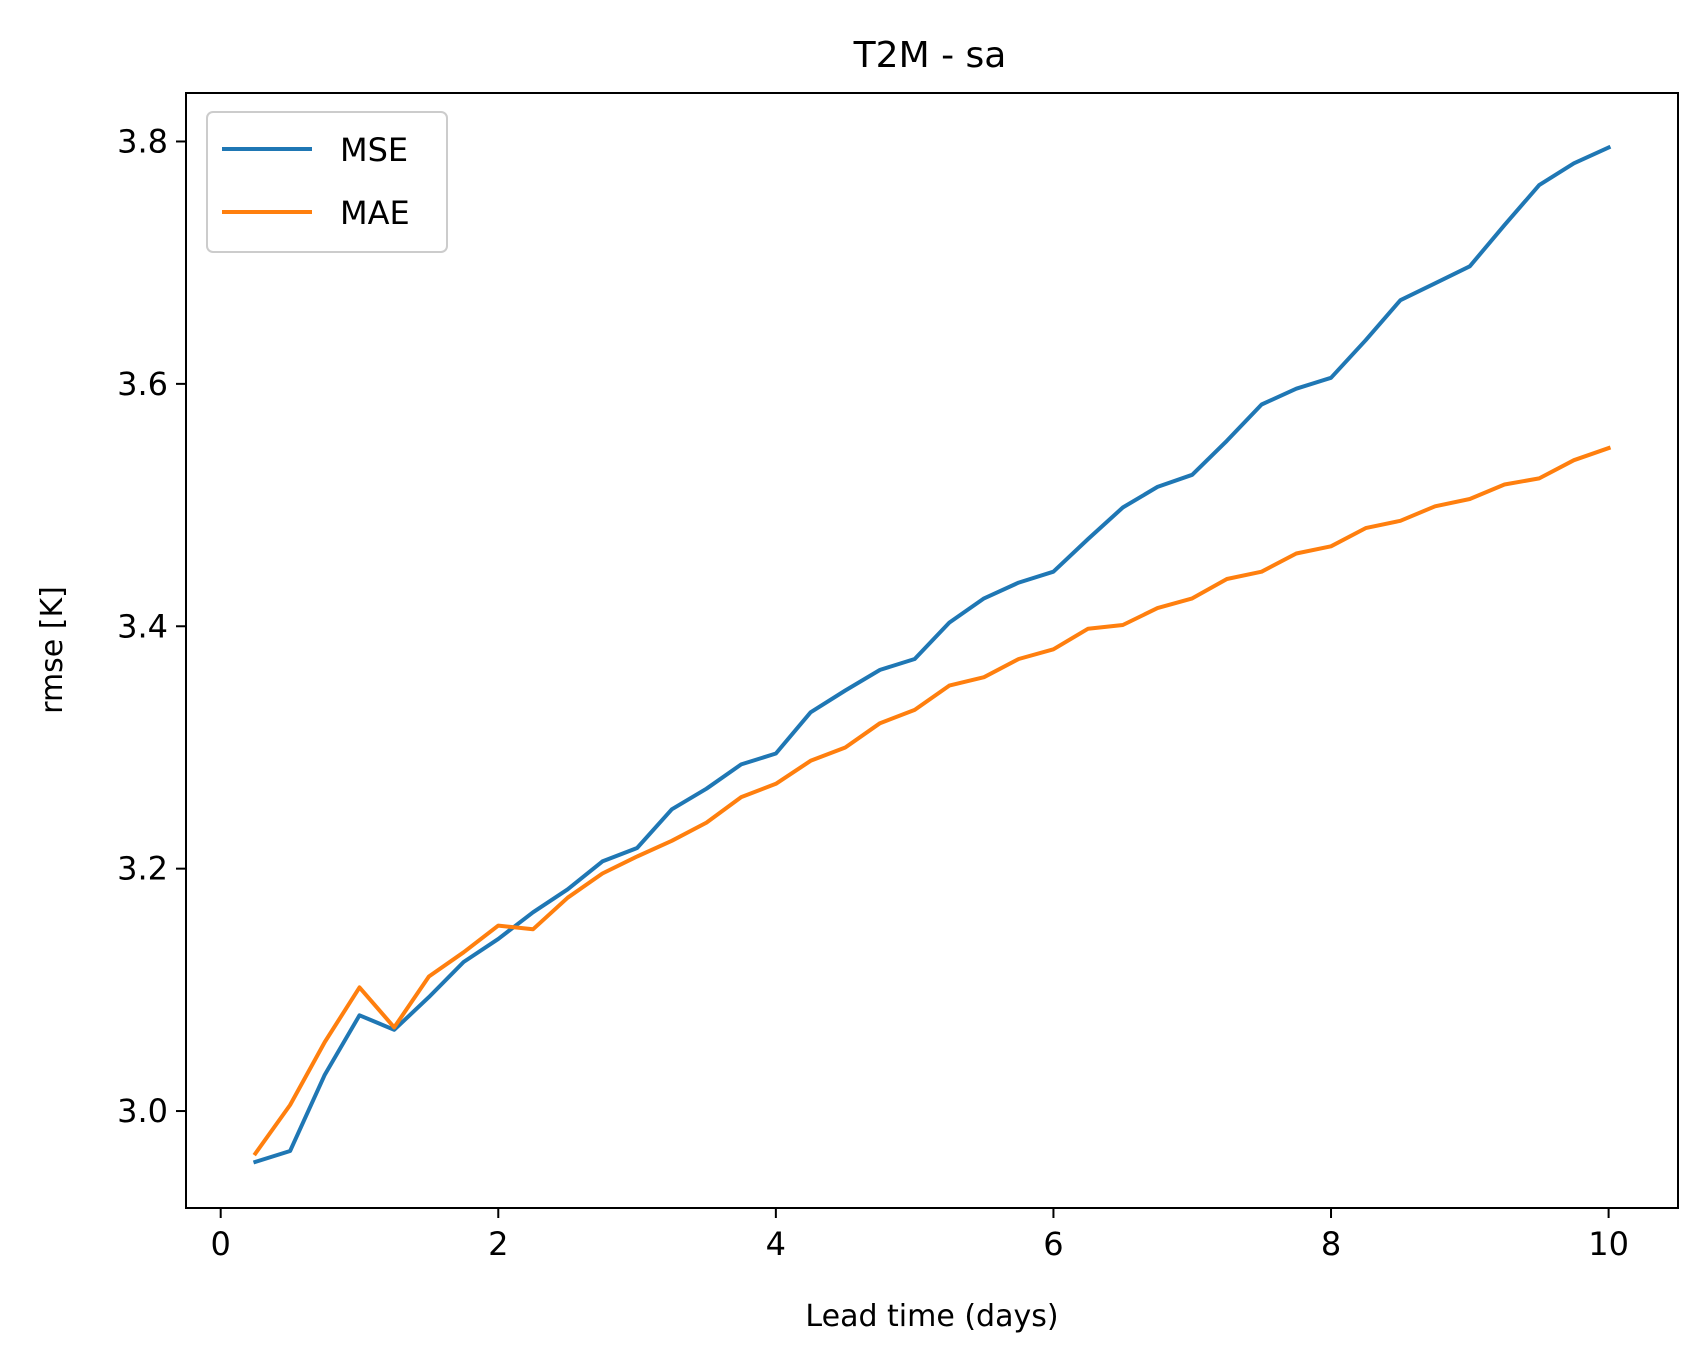 The image size is (1702, 1361). I want to click on legend: MSE MAE, so click(327, 182).